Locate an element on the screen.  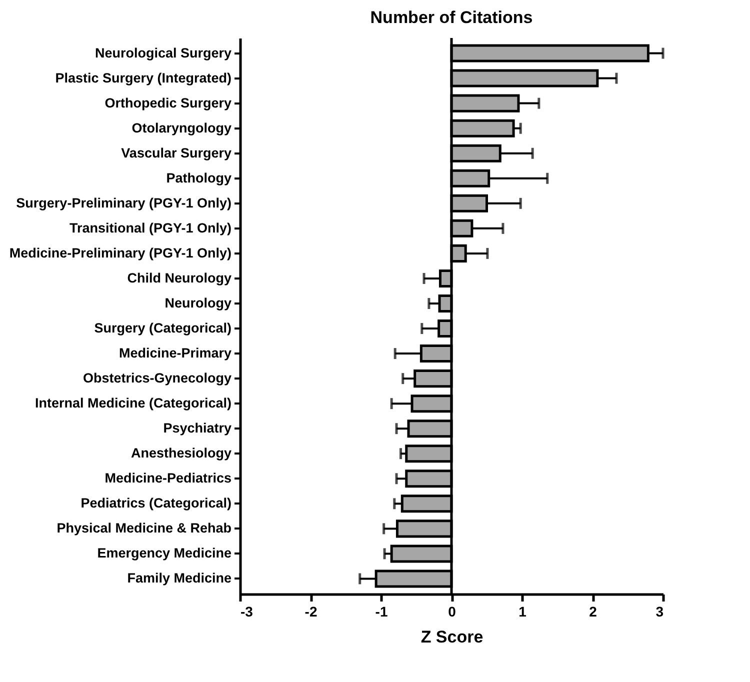
y-tick-label: Surgery-Preliminary (PGY-1 Only) is located at coordinates (124, 202).